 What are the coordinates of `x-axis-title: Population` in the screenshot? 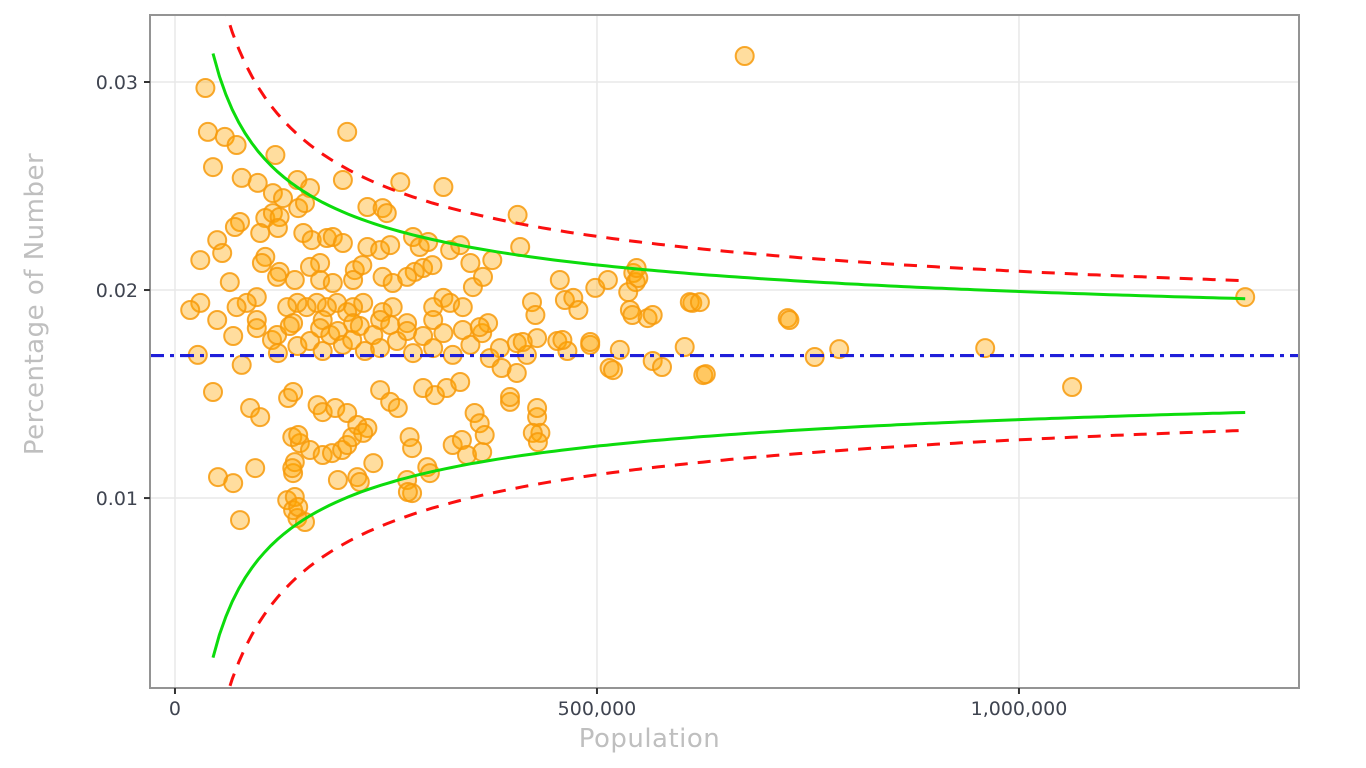 It's located at (649, 739).